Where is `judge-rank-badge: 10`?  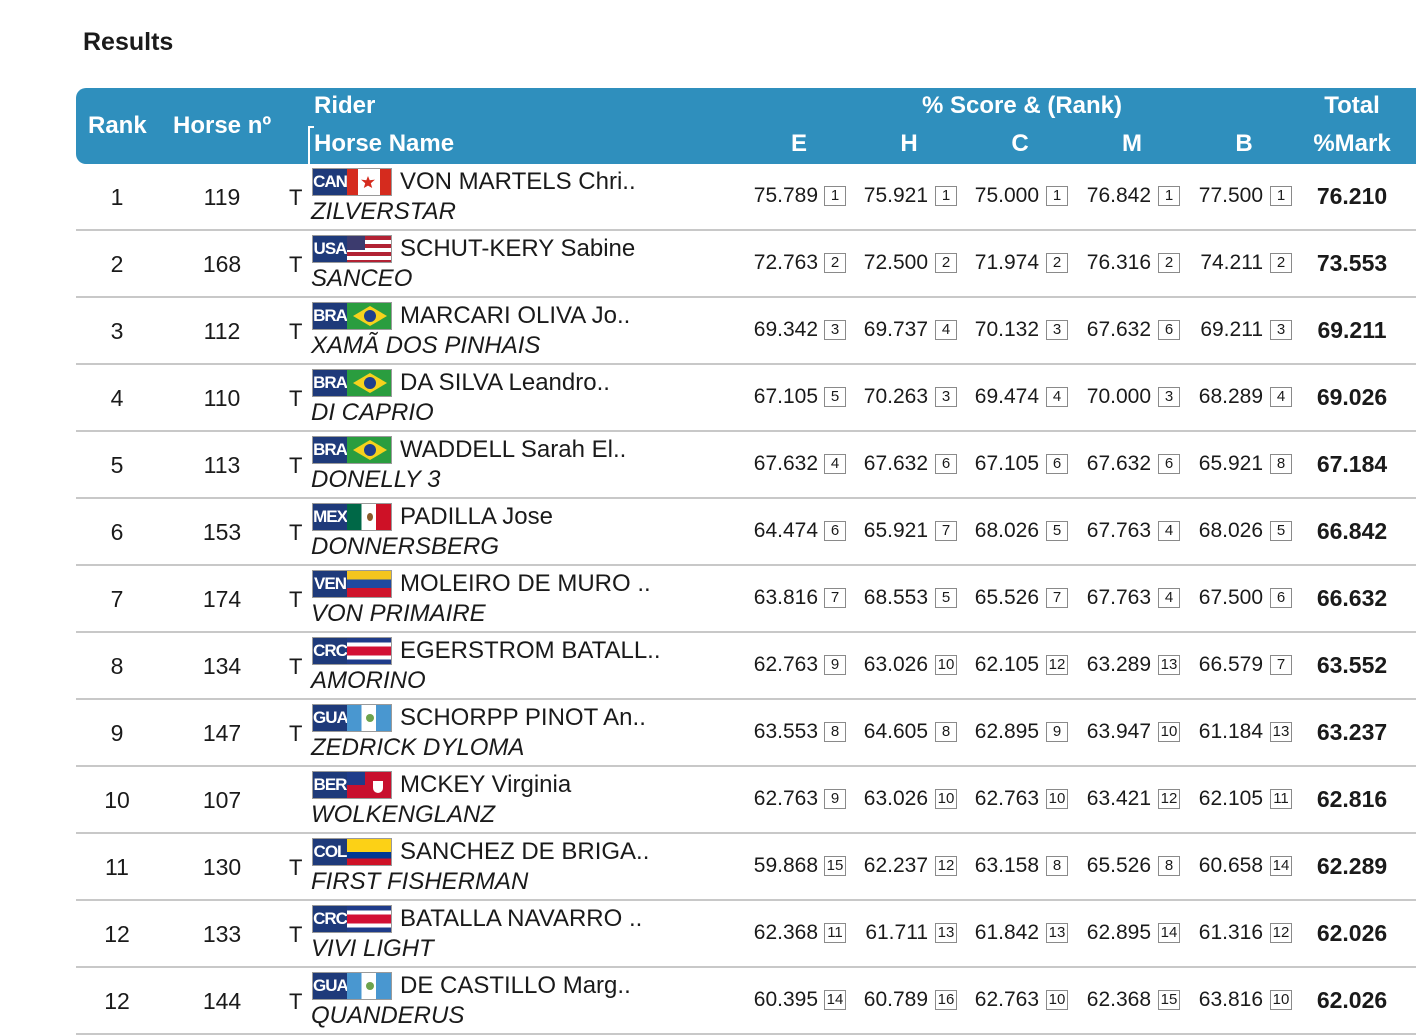 judge-rank-badge: 10 is located at coordinates (946, 799).